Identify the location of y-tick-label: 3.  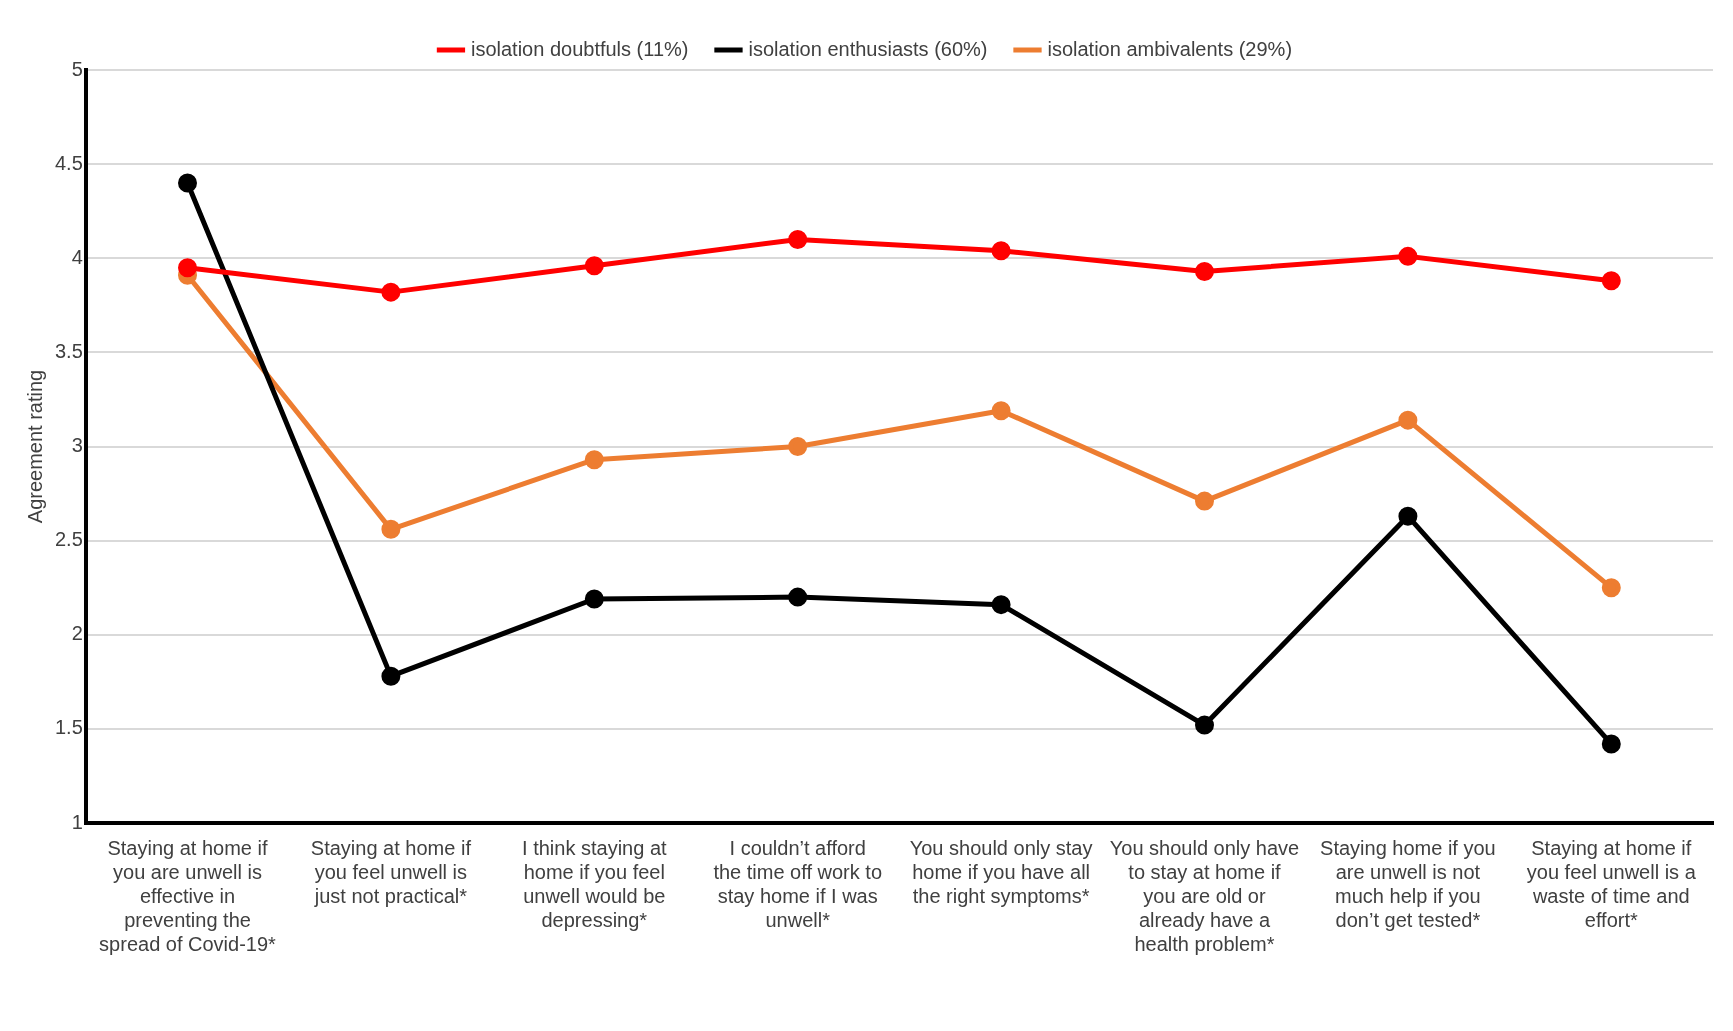
(77, 445).